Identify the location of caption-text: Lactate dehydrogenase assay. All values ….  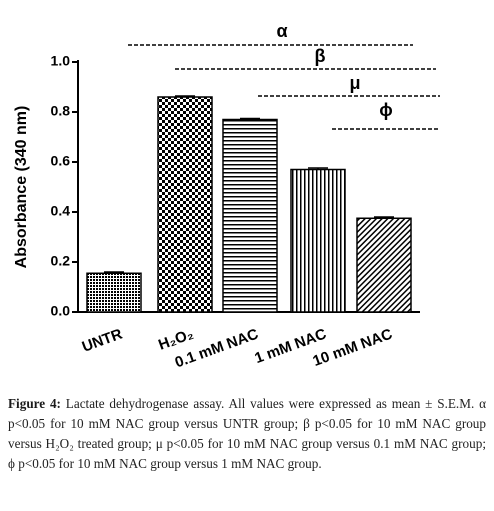
(247, 433).